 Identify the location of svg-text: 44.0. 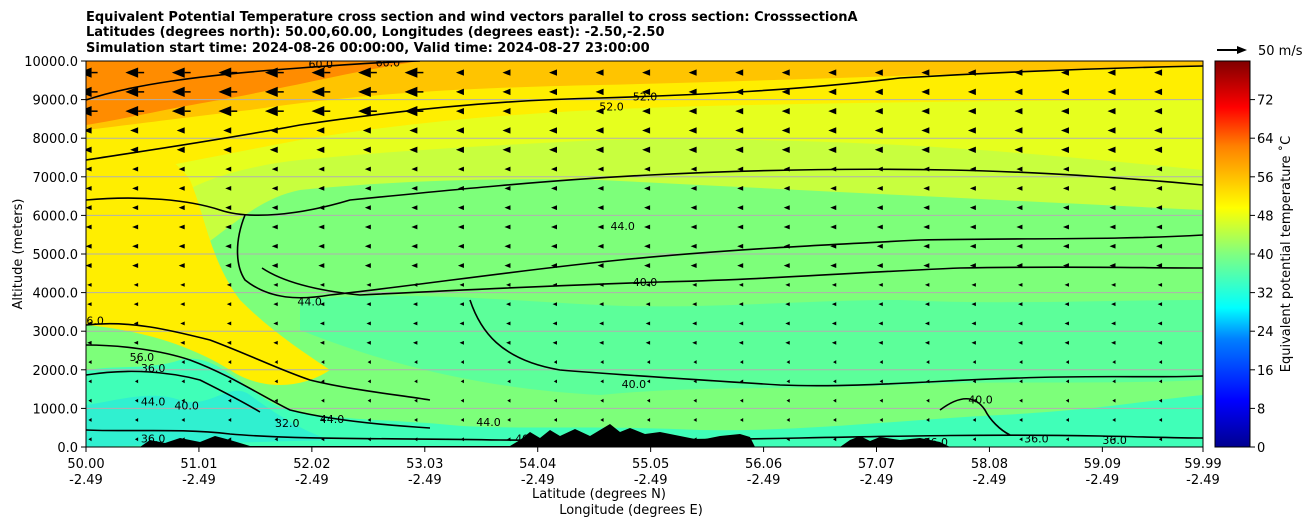
(309, 301).